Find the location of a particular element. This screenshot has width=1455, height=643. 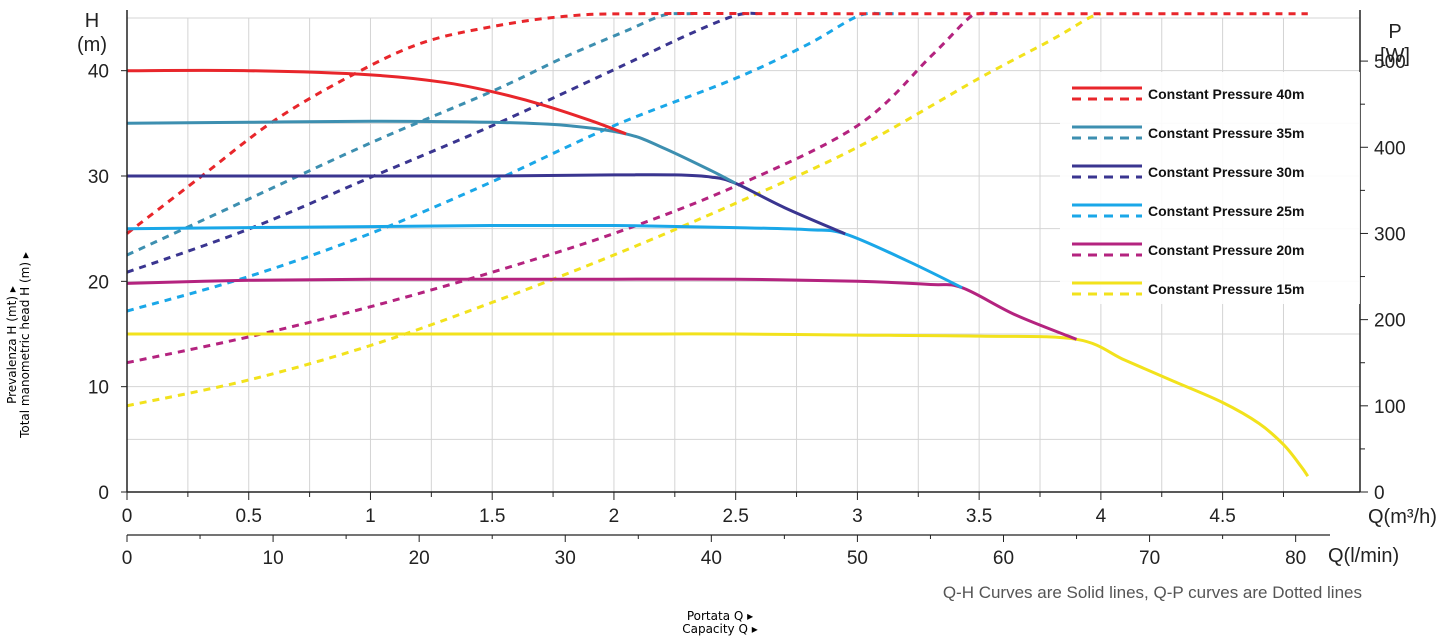

left-tick-label: 40 is located at coordinates (98, 72).